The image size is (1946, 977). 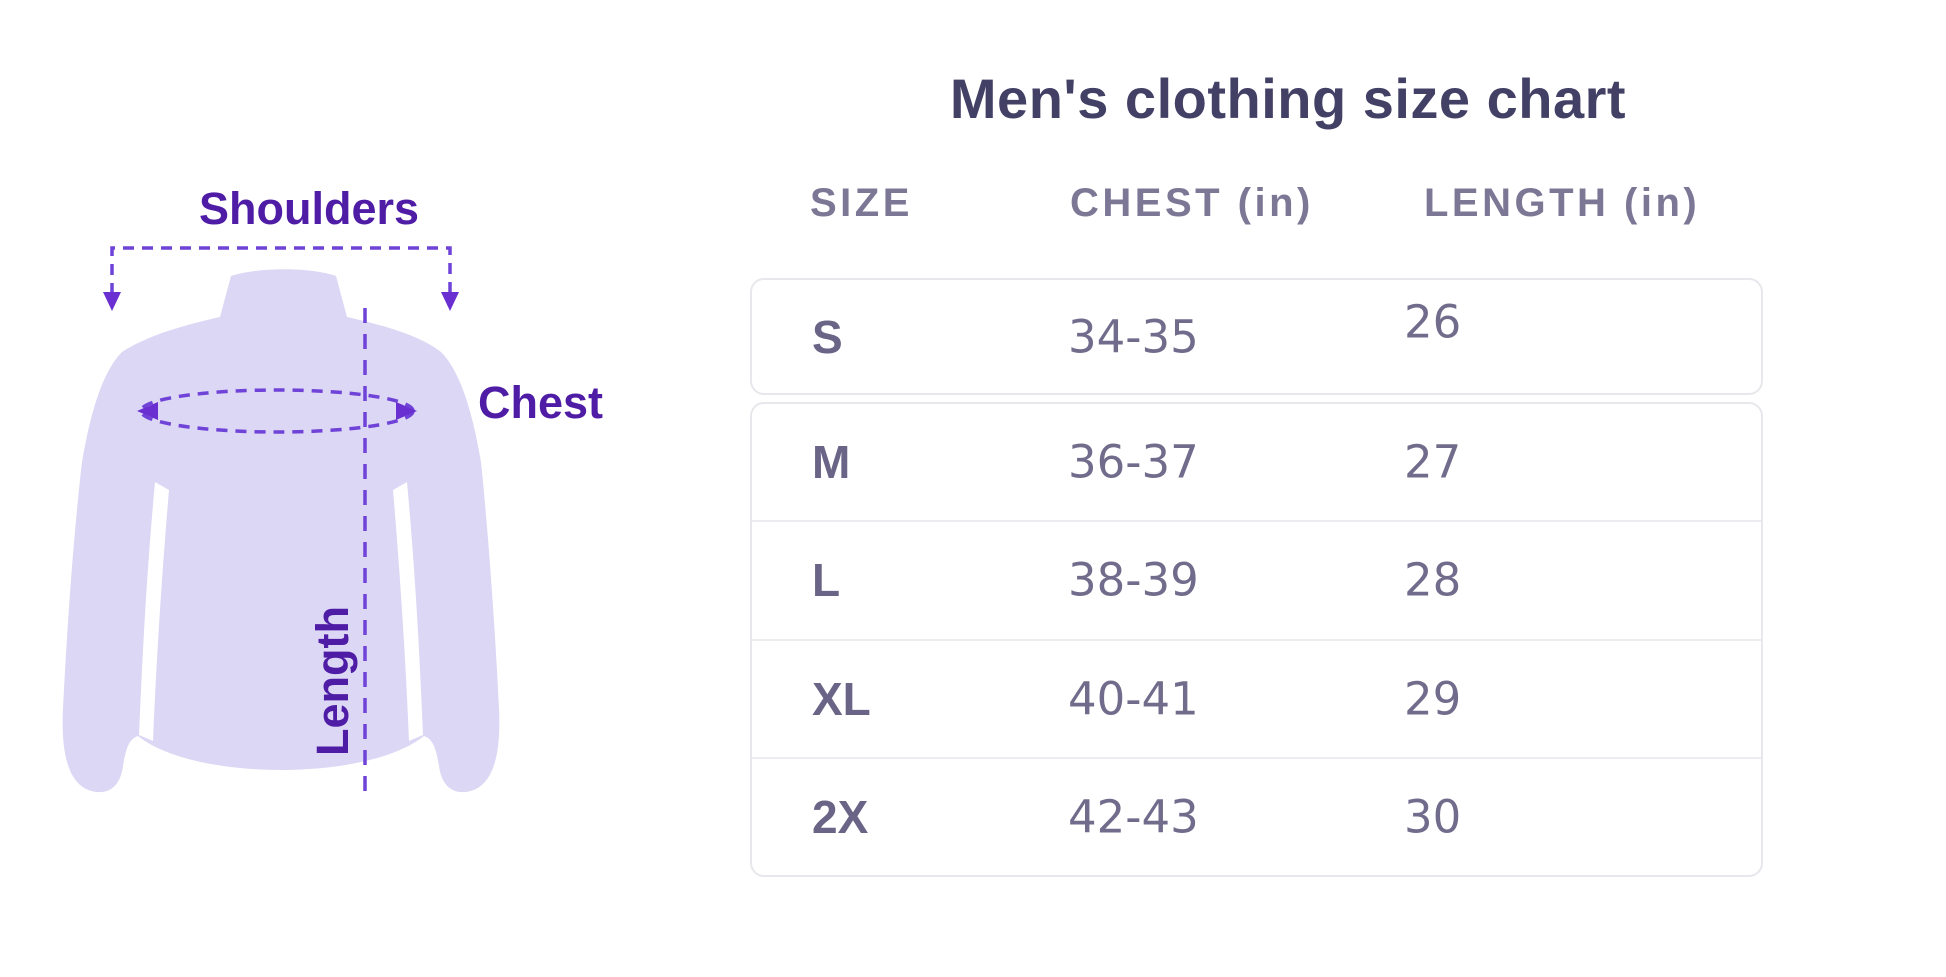 What do you see at coordinates (861, 203) in the screenshot?
I see `column-header-size: SIZE` at bounding box center [861, 203].